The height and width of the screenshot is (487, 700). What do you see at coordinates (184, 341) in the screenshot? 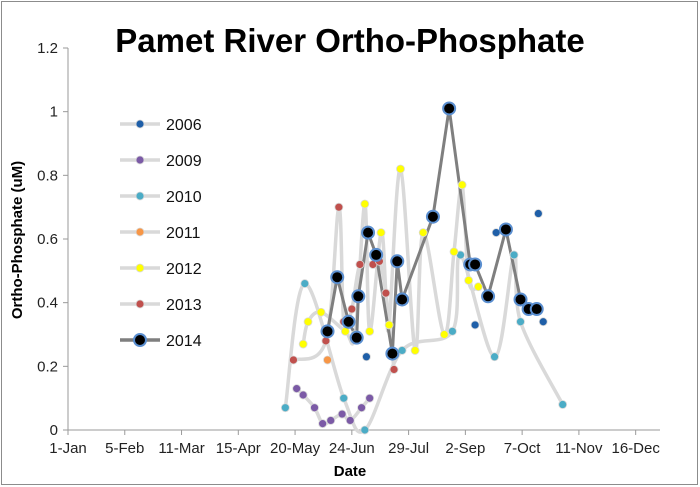
I see `legend-label-2014: 2014` at bounding box center [184, 341].